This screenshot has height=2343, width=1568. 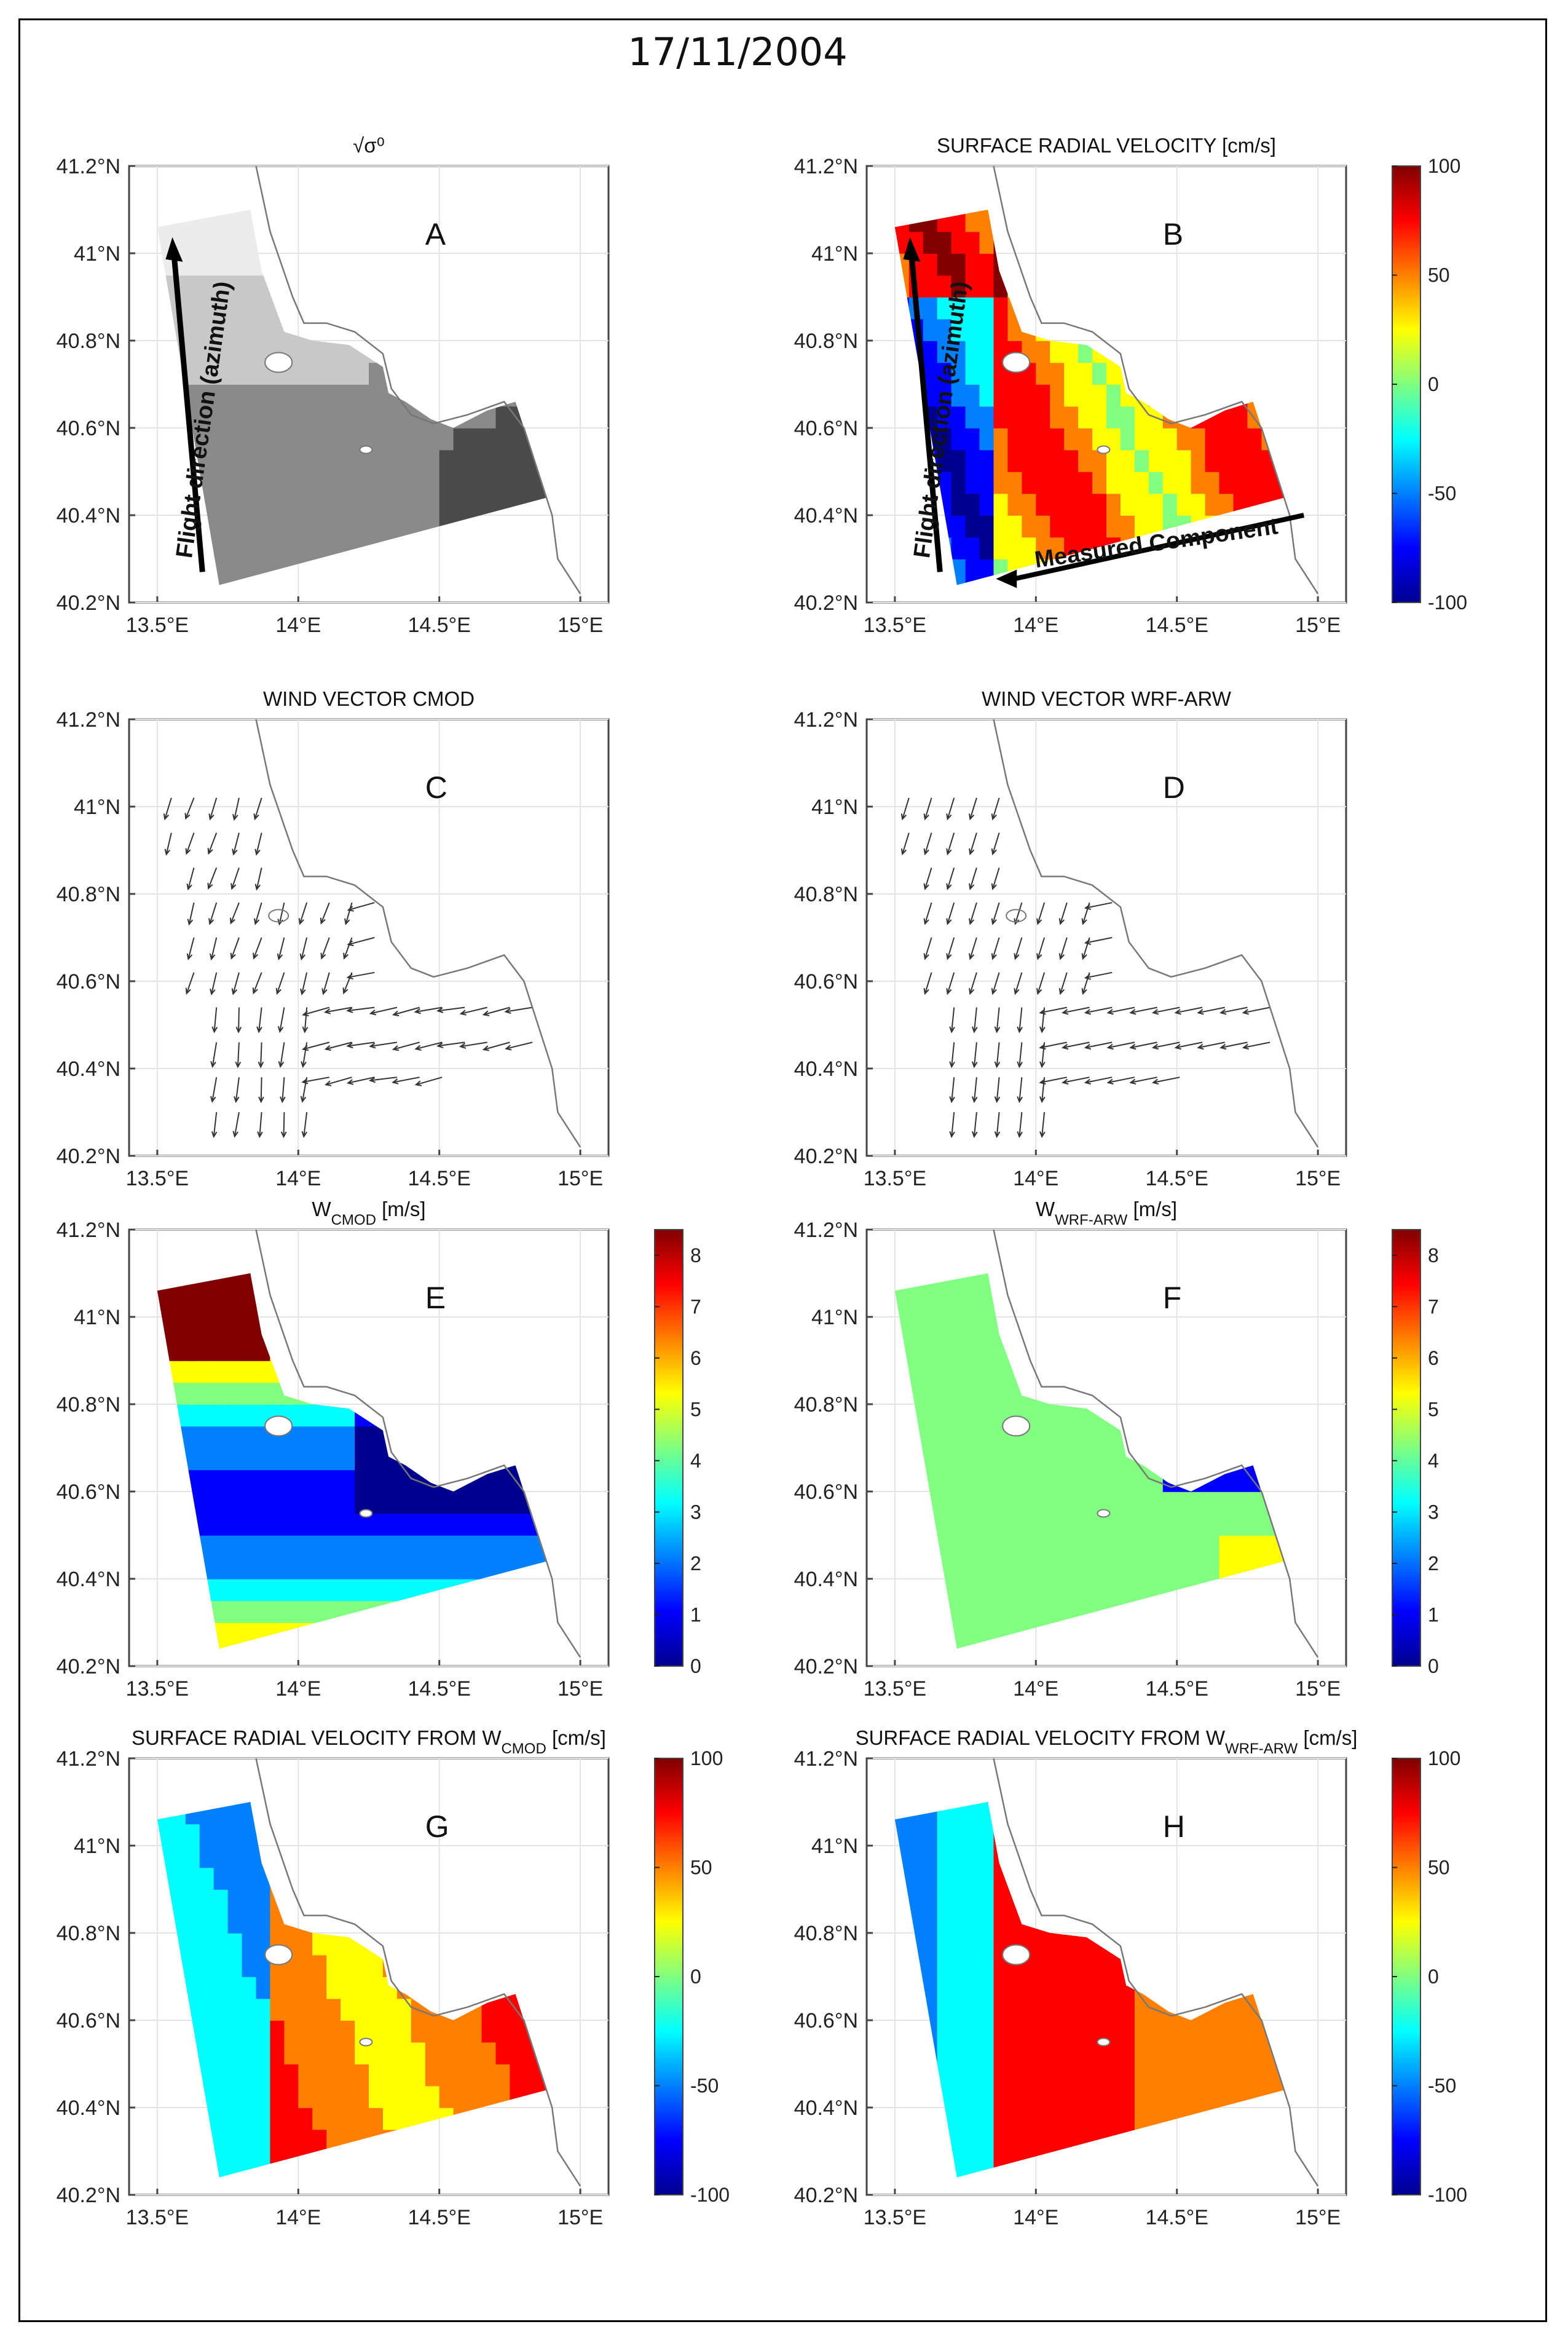 I want to click on colorbar-tick-label: 100, so click(x=1444, y=1758).